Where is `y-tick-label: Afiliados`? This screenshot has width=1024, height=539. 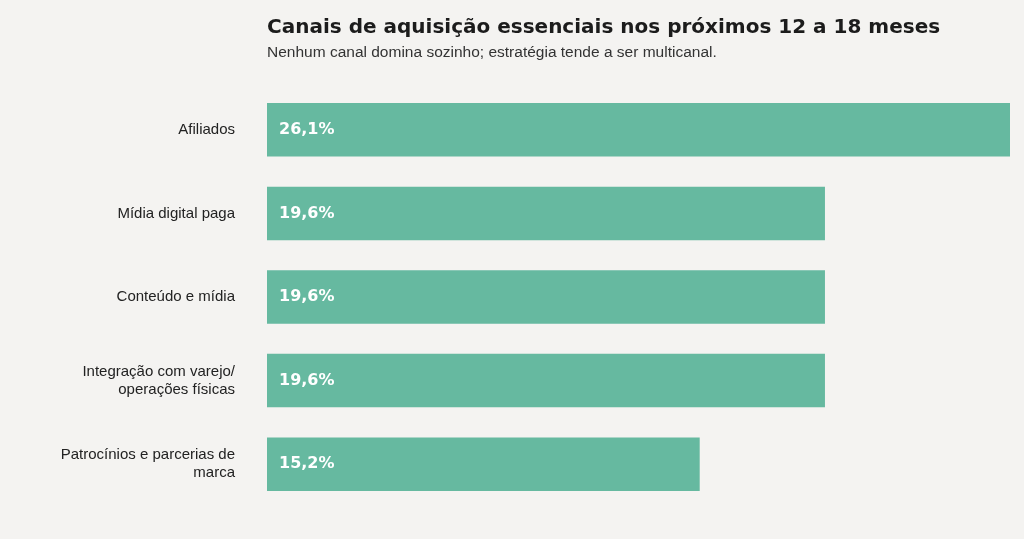 y-tick-label: Afiliados is located at coordinates (206, 128).